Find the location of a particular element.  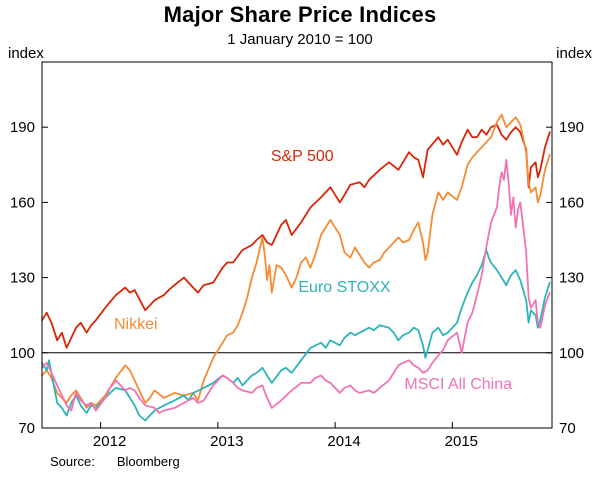

y-tick-label-left: 70 is located at coordinates (26, 428).